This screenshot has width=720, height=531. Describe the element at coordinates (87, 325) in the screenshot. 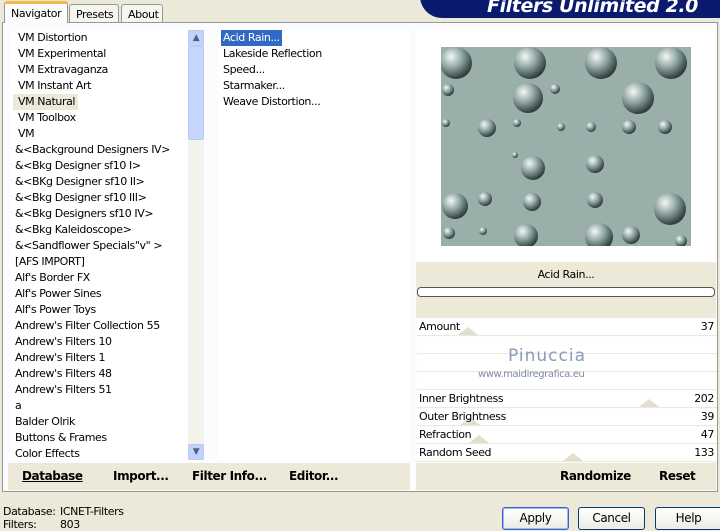

I see `category-item: Andrew's Filter Collection 55` at that location.